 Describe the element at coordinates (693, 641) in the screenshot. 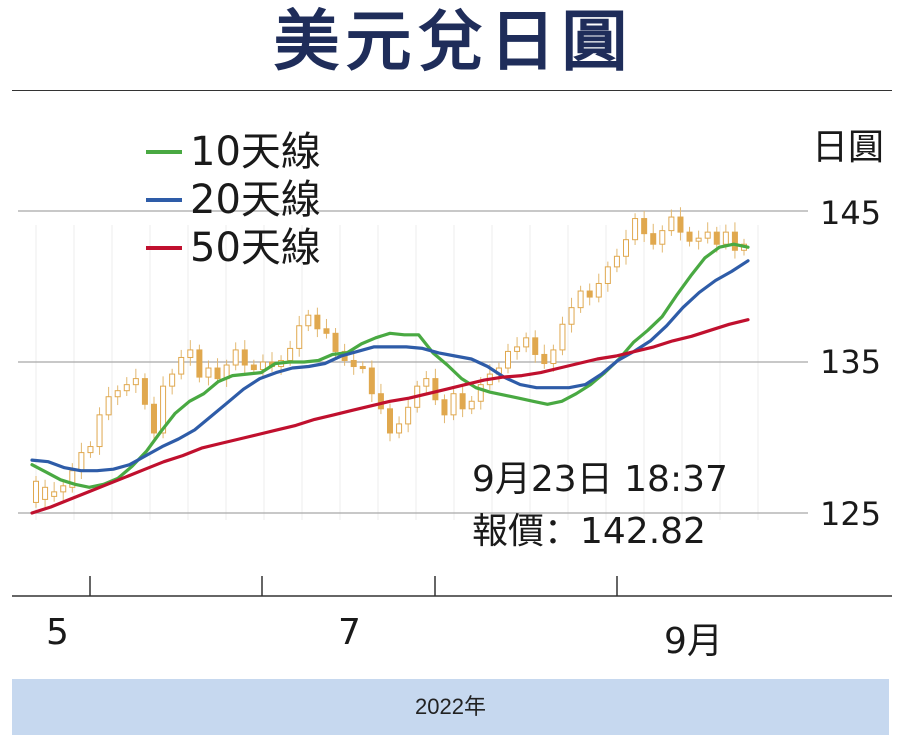

I see `xtick-label: 9月` at that location.